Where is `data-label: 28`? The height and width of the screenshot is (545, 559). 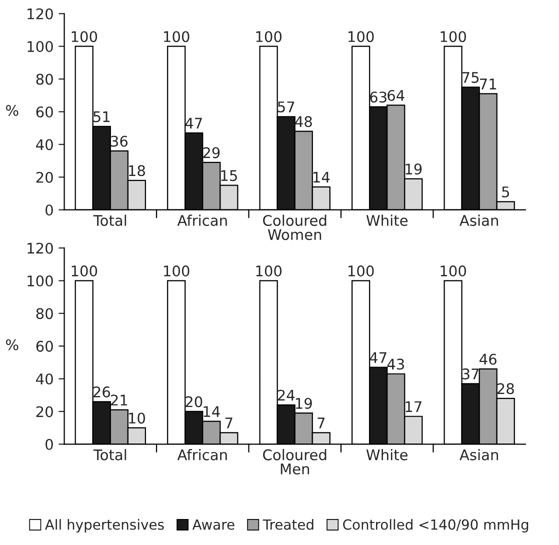 data-label: 28 is located at coordinates (505, 388).